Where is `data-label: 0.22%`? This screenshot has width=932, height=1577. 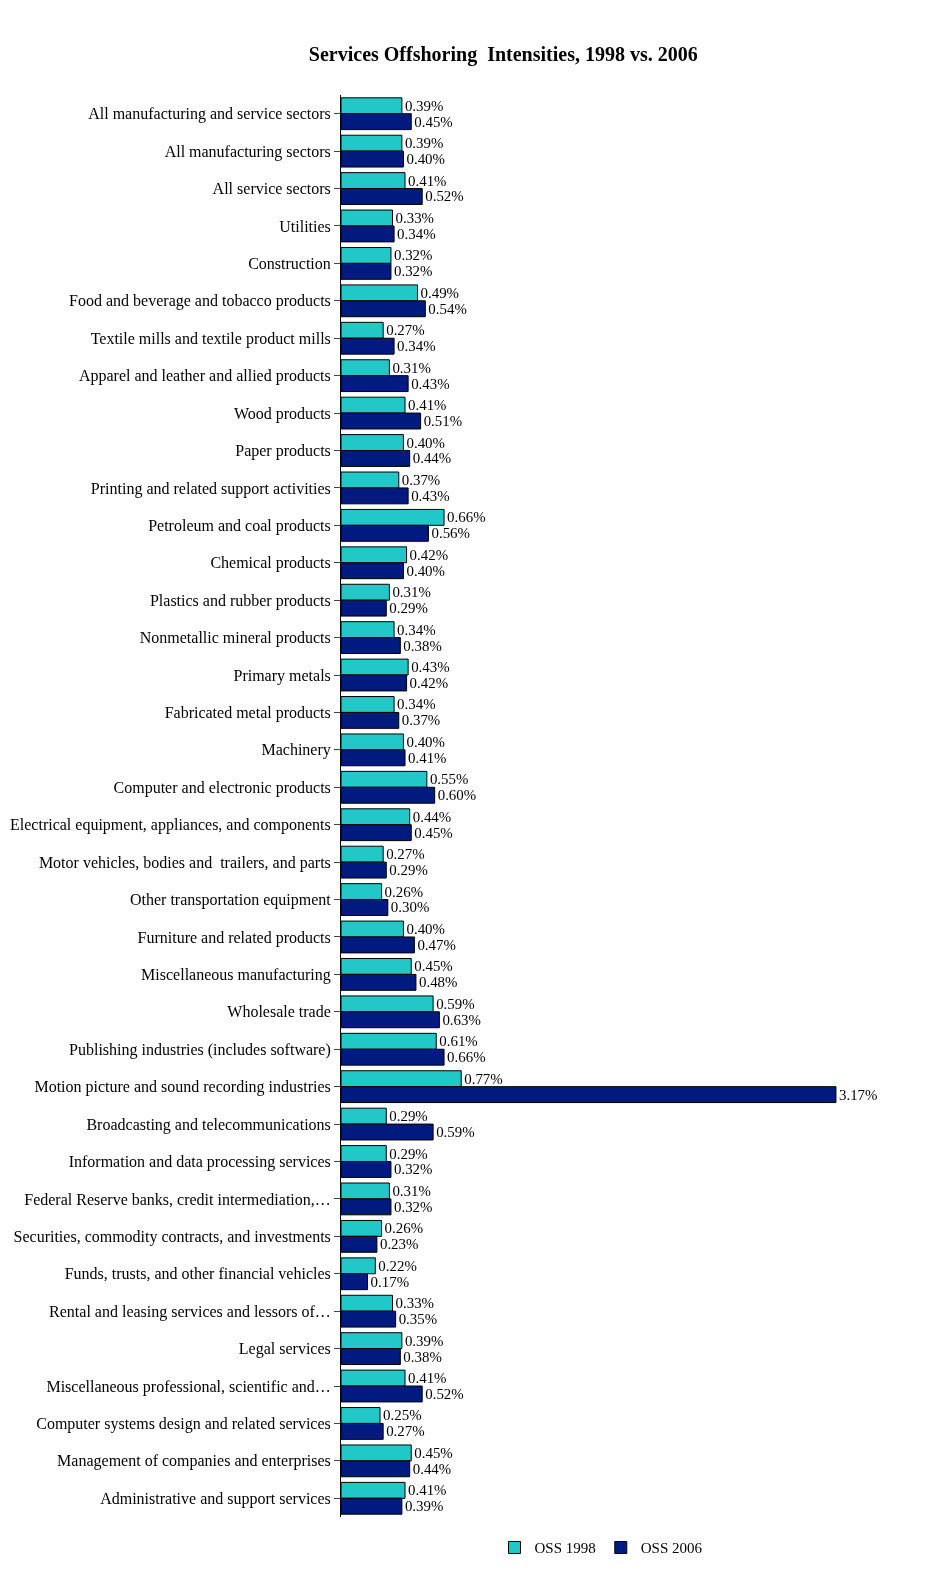
data-label: 0.22% is located at coordinates (397, 1265).